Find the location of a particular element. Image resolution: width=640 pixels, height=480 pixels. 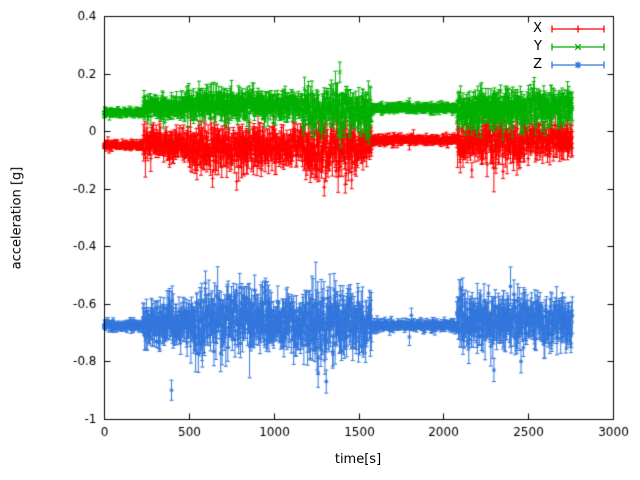

legend-sample-x-icon is located at coordinates (578, 28).